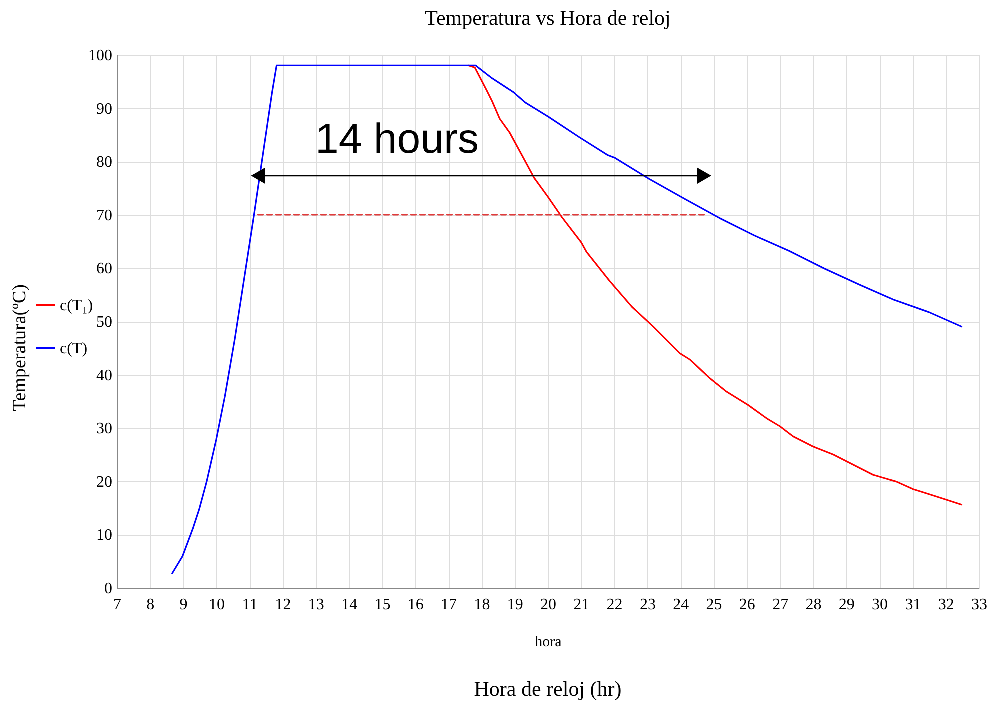 The height and width of the screenshot is (707, 995). What do you see at coordinates (515, 605) in the screenshot?
I see `x-tick-label: 19` at bounding box center [515, 605].